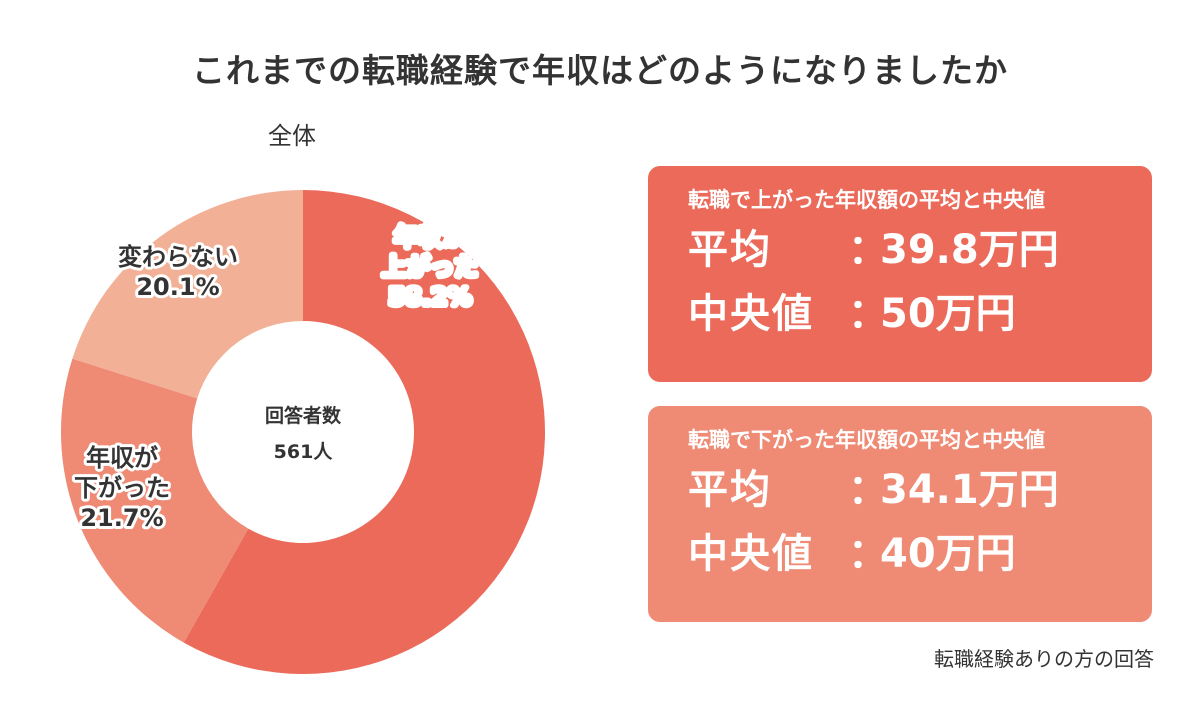 The width and height of the screenshot is (1200, 716). What do you see at coordinates (948, 314) in the screenshot?
I see `increase-median-value: 50万円` at bounding box center [948, 314].